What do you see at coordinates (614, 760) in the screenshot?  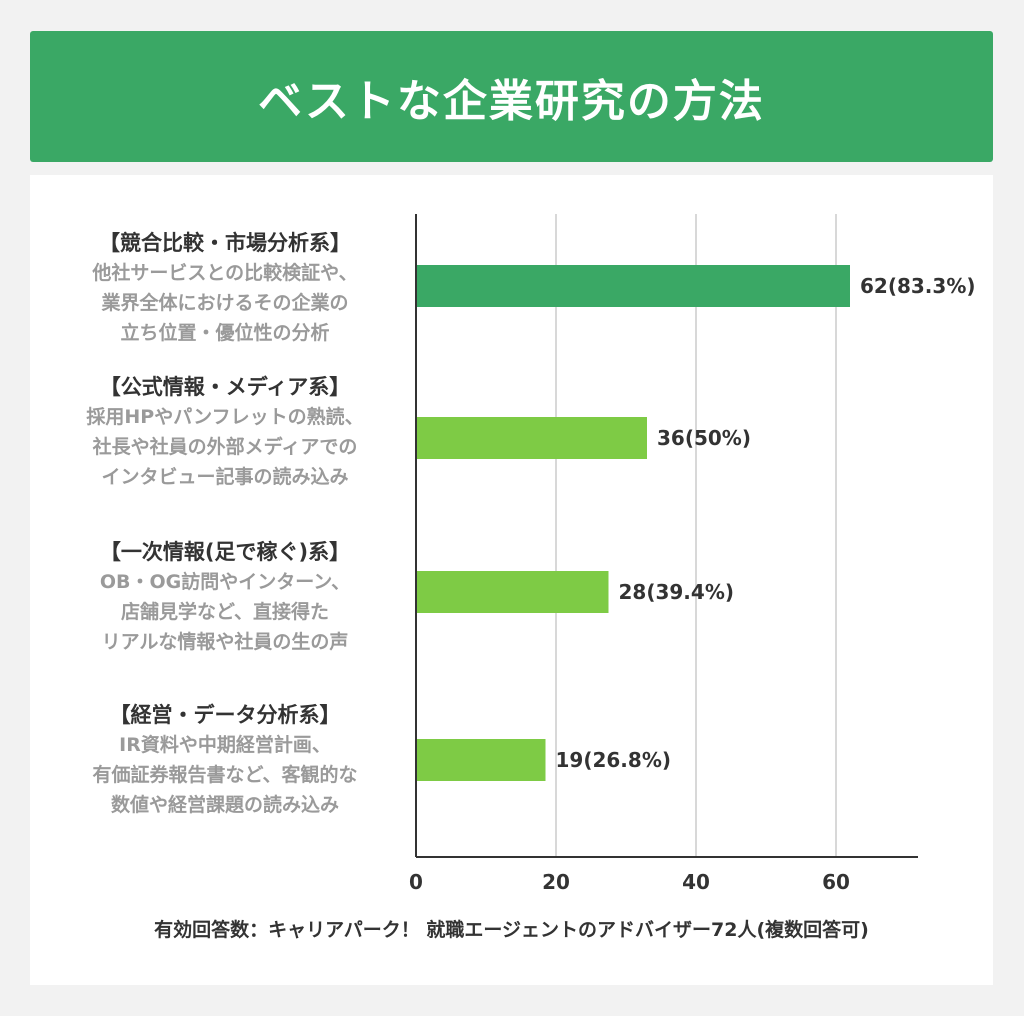 I see `data-label: 19(26.8%)` at bounding box center [614, 760].